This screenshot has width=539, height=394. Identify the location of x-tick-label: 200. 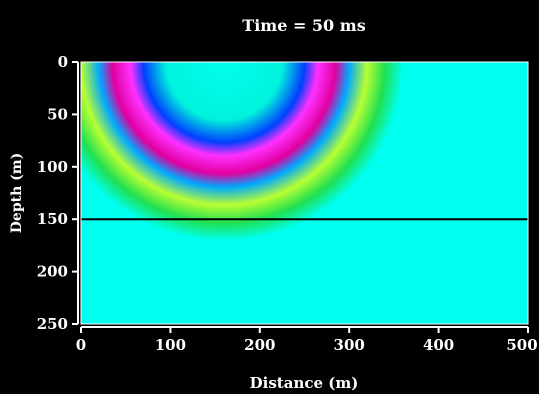
(259, 345).